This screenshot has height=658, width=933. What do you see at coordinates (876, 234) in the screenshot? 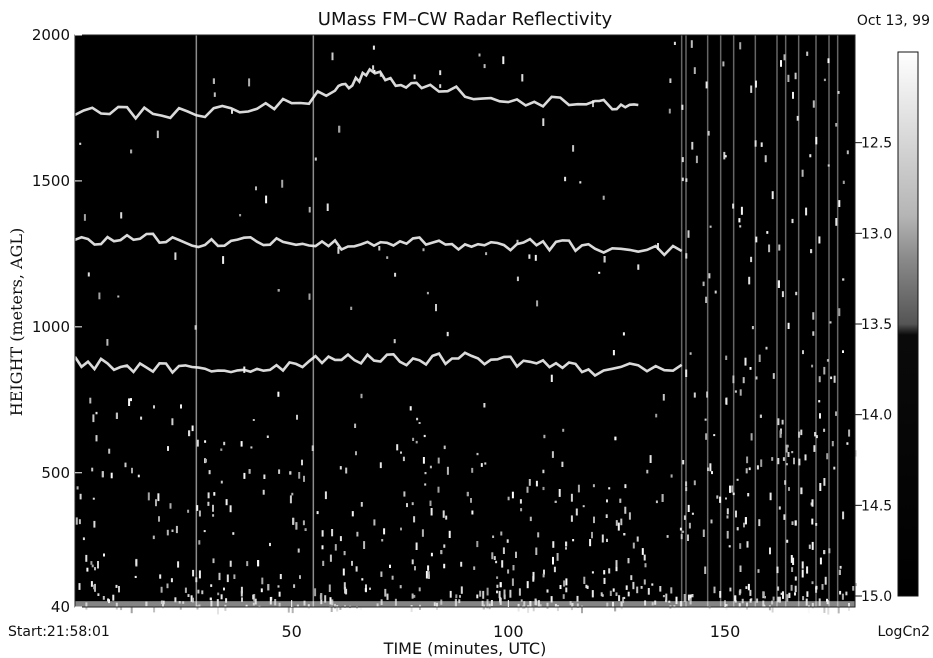
I see `colorbar-tick-label: 13.0` at bounding box center [876, 234].